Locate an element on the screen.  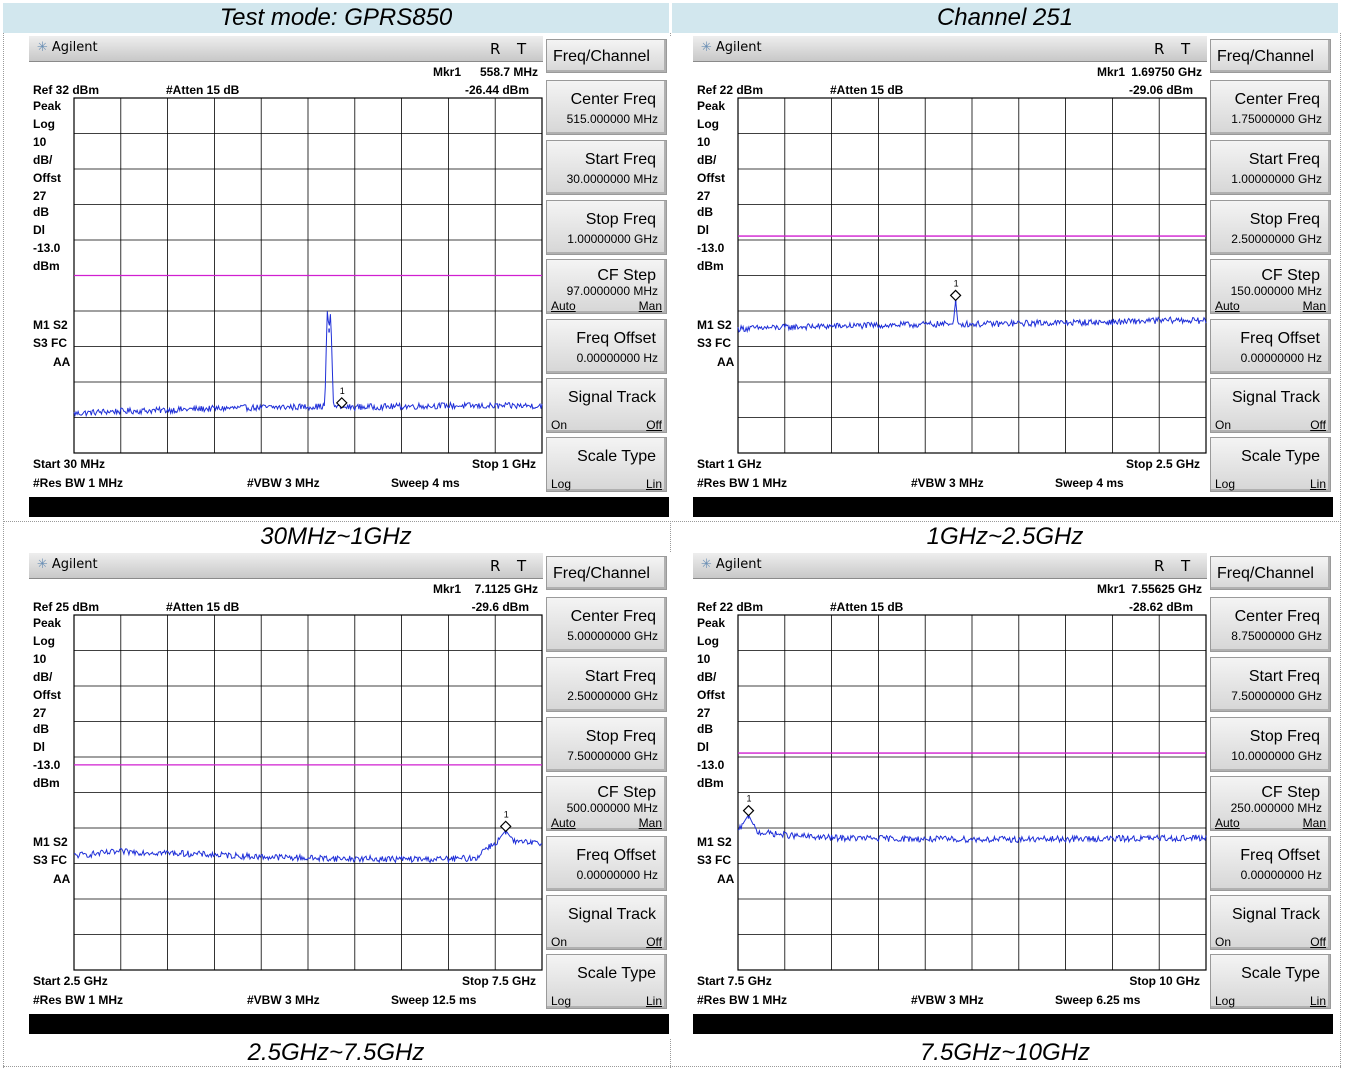
cf-step-key: CF Step 250.000000 MHz Auto Man is located at coordinates (1270, 803).